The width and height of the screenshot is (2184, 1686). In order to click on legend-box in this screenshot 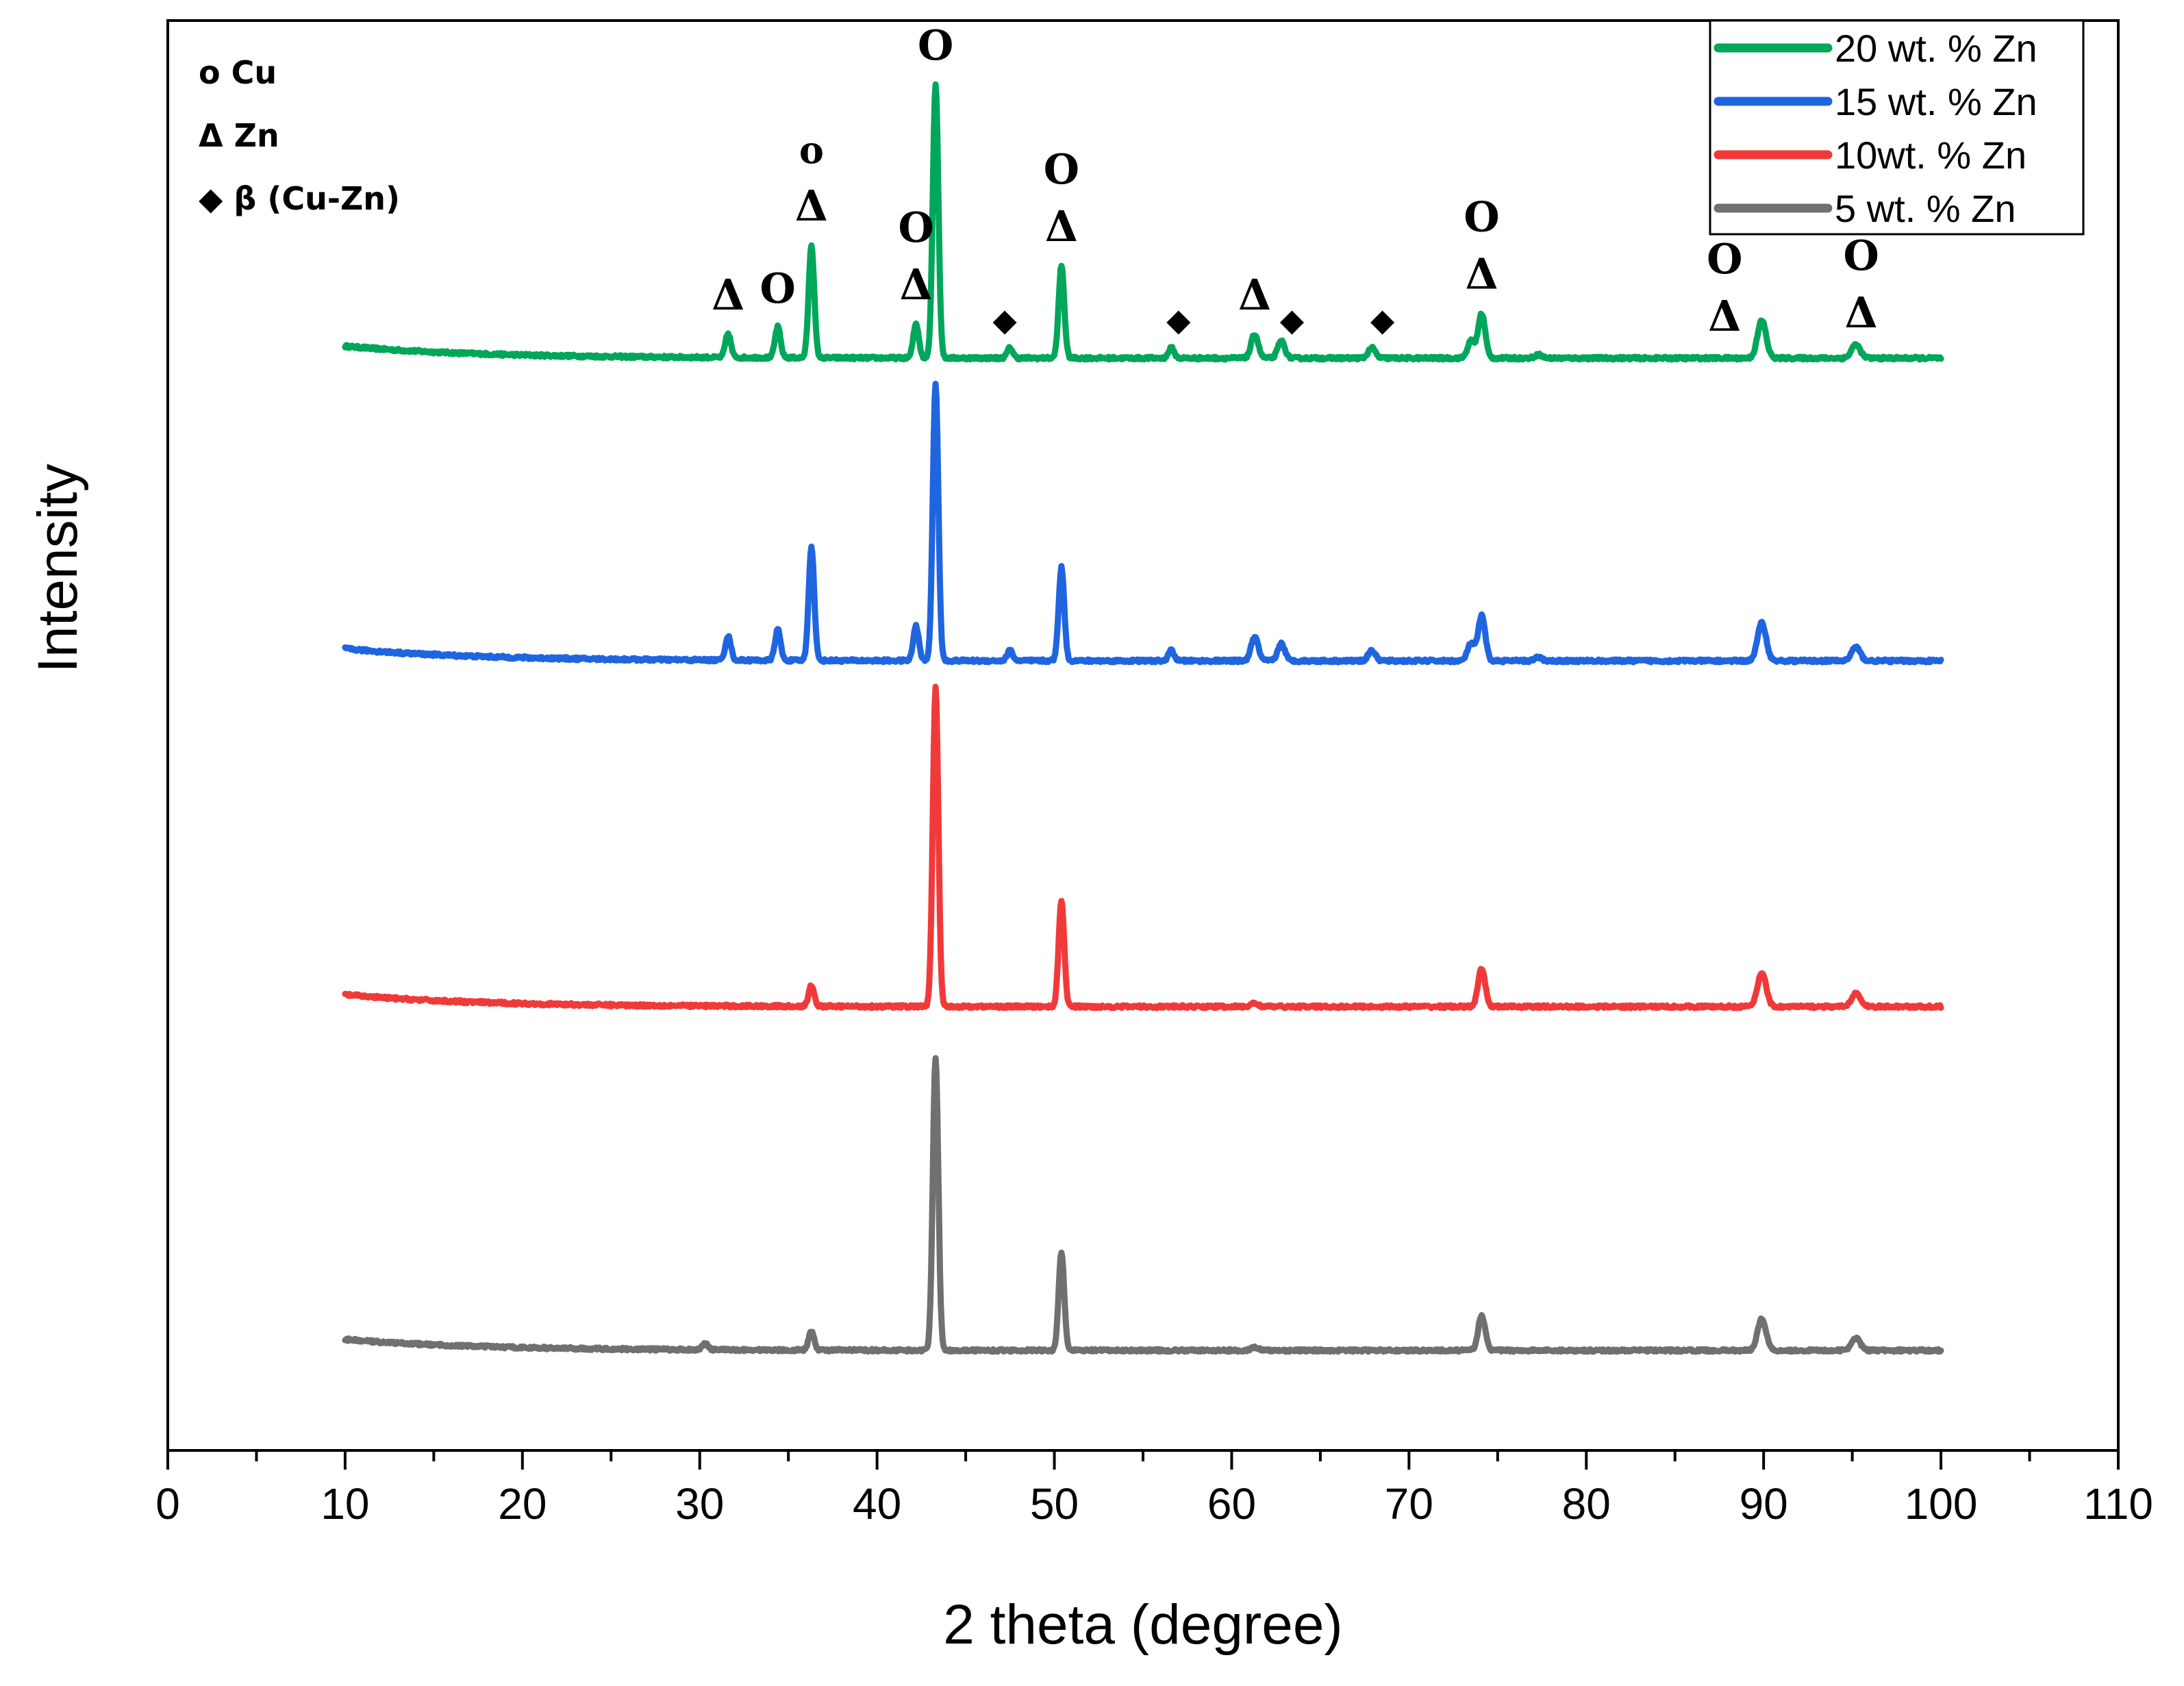, I will do `click(1897, 128)`.